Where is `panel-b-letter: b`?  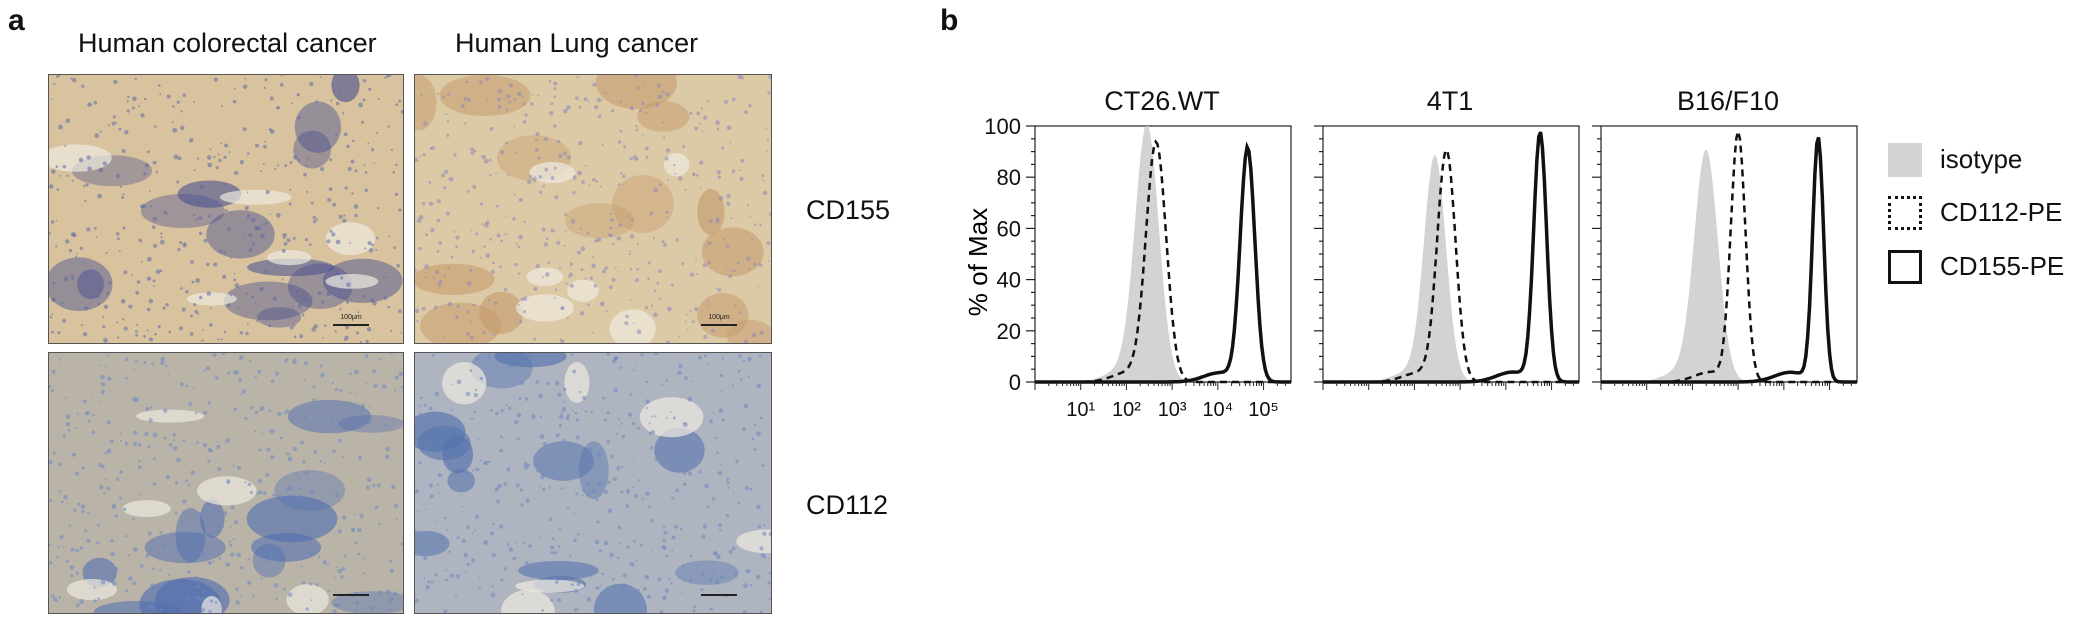 panel-b-letter: b is located at coordinates (949, 20).